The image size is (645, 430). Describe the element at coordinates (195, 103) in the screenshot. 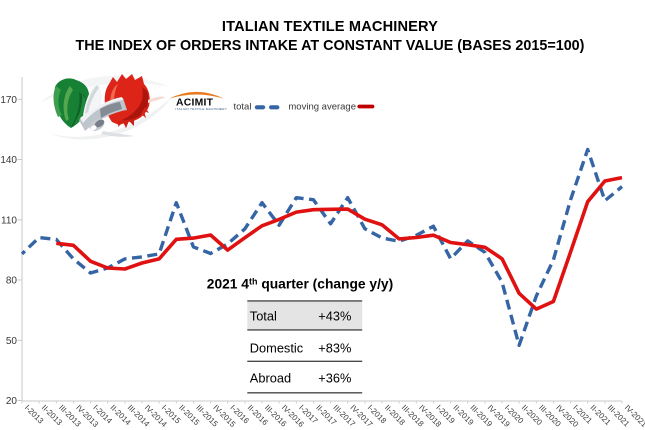

I see `svg-text: ACIMIT` at that location.